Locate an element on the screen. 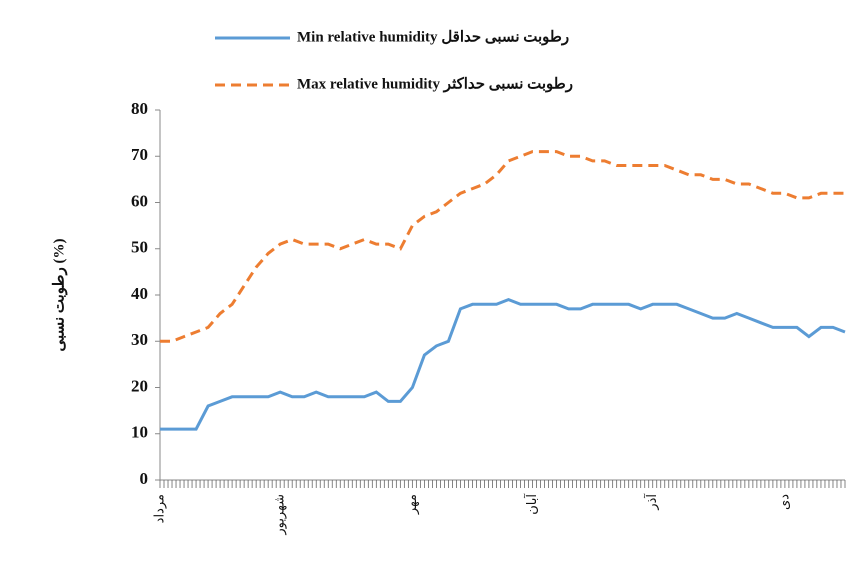 The height and width of the screenshot is (571, 850). x-tick-label: مهر is located at coordinates (412, 504).